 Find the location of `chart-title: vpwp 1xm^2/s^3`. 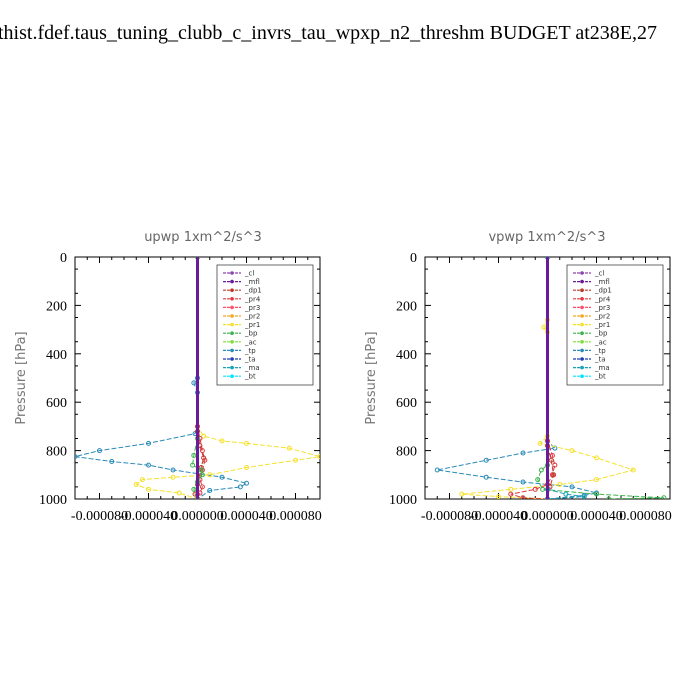

chart-title: vpwp 1xm^2/s^3 is located at coordinates (546, 237).